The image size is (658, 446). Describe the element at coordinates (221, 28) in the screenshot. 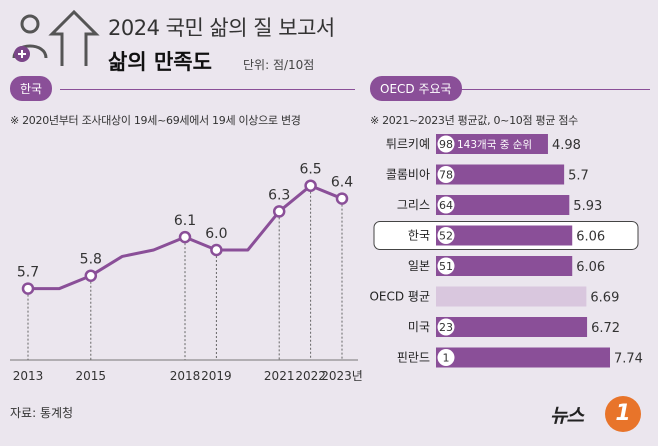

I see `page-title: 2024 국민 삶의 질 보고서` at that location.